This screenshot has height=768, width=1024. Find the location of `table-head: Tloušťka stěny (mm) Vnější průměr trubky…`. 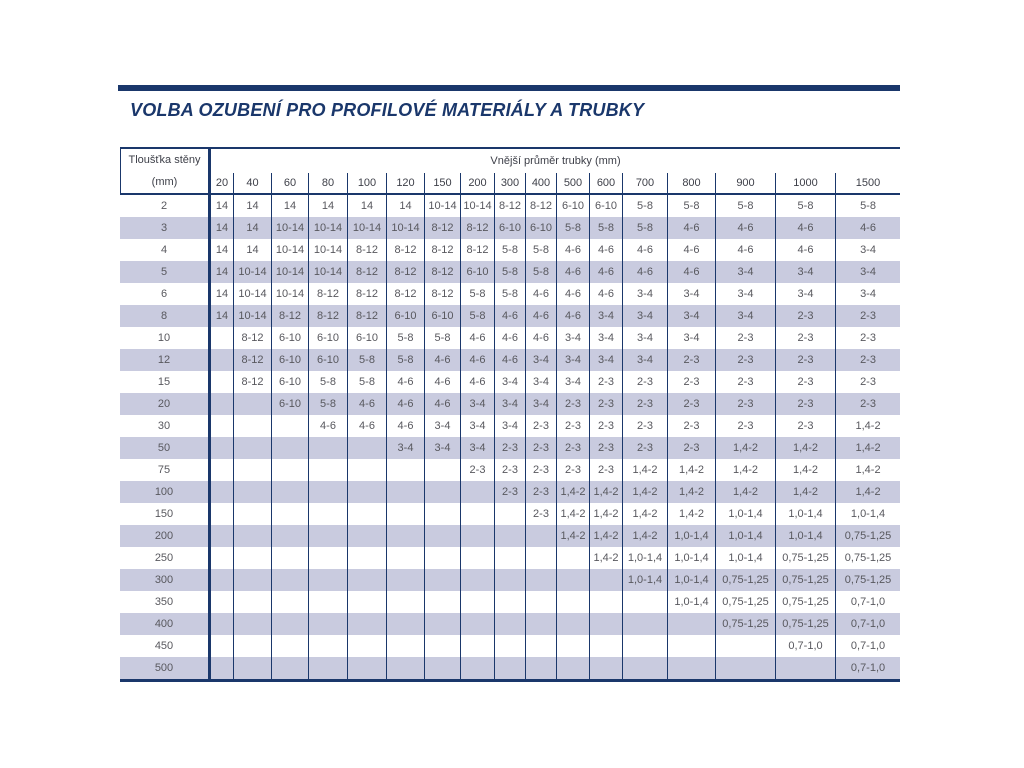

table-head: Tloušťka stěny (mm) Vnější průměr trubky… is located at coordinates (510, 172).